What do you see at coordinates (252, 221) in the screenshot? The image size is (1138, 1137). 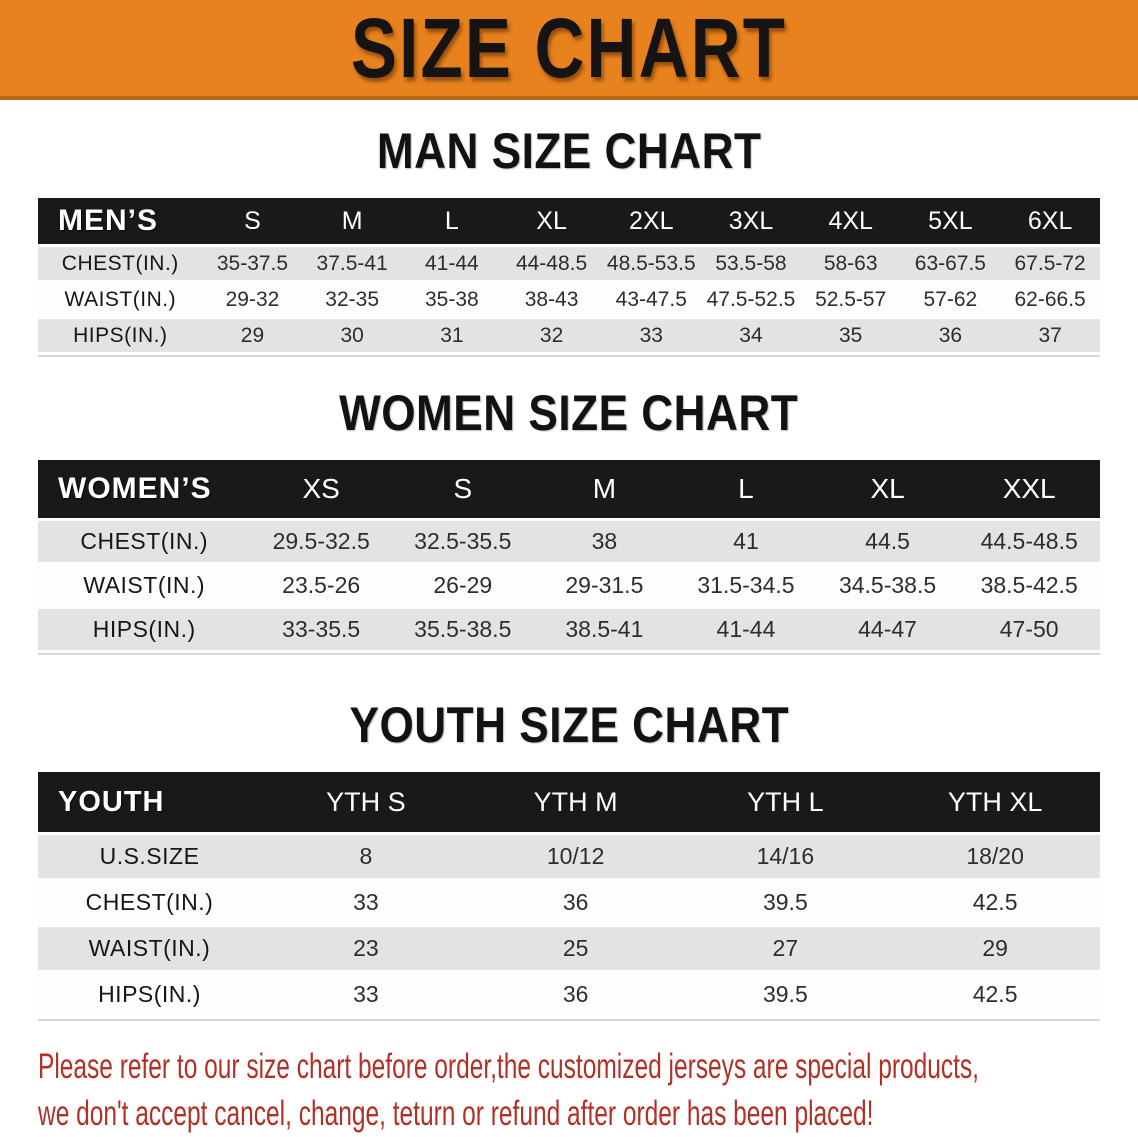 I see `men-column-header-0: S` at bounding box center [252, 221].